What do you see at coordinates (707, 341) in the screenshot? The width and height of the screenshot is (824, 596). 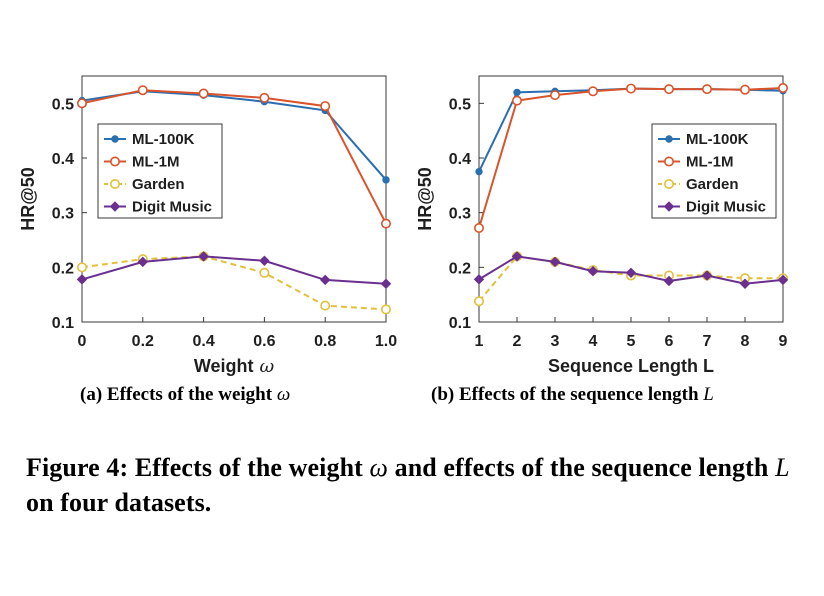 I see `x-tick-label: 7` at bounding box center [707, 341].